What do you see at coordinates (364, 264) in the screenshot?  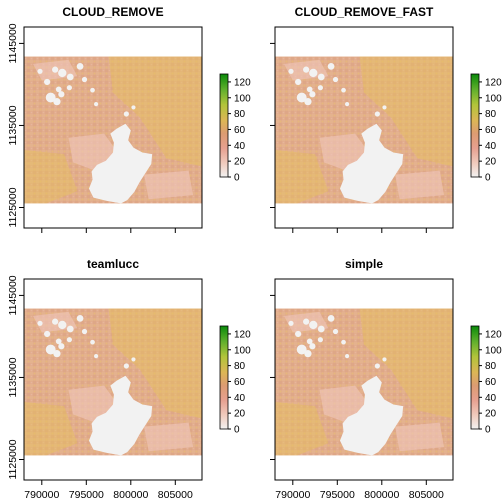 I see `panel-title: simple` at bounding box center [364, 264].